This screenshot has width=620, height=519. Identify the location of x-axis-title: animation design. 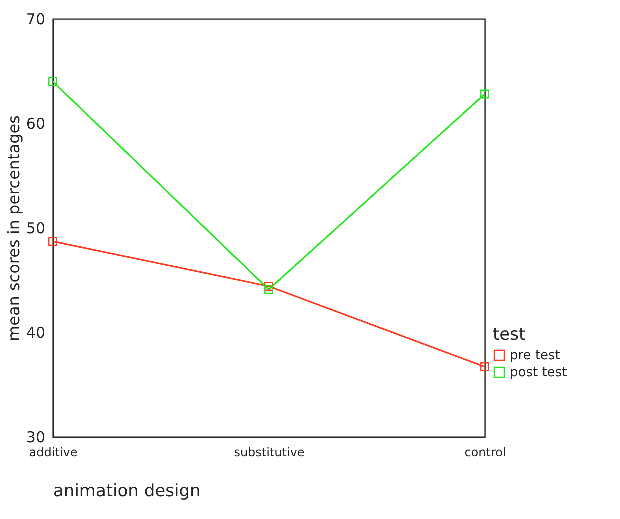
(127, 492).